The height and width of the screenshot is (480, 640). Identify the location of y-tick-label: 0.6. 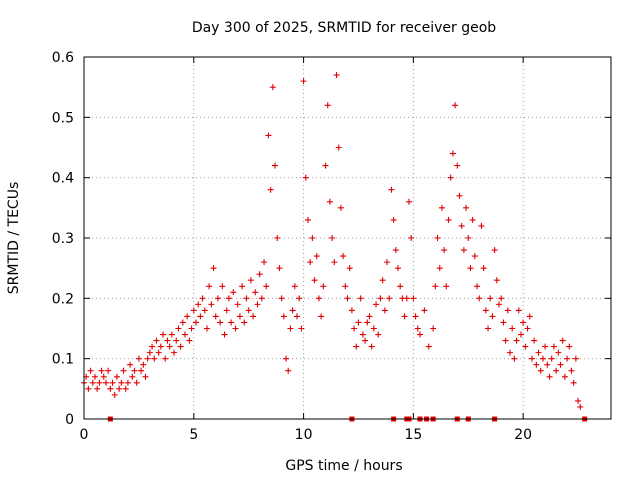
(63, 58).